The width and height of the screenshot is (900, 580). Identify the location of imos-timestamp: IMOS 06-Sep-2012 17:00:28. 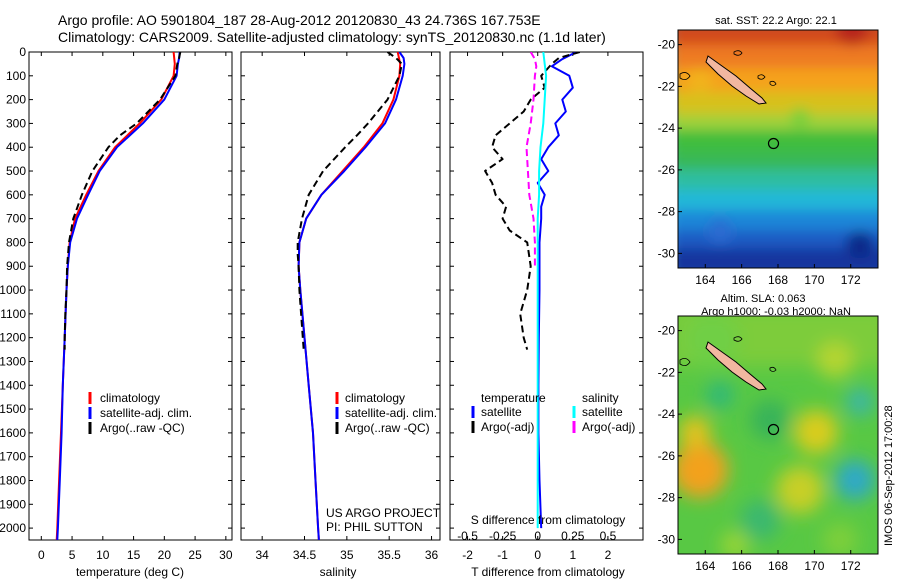
(889, 475).